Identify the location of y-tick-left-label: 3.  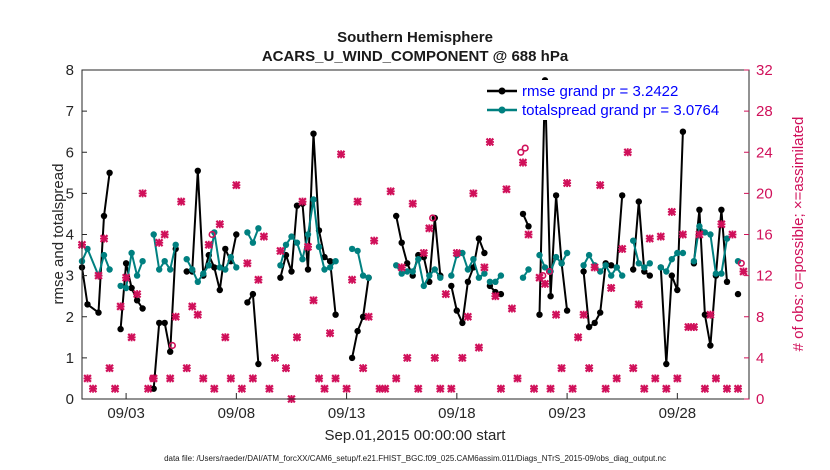
(70, 276).